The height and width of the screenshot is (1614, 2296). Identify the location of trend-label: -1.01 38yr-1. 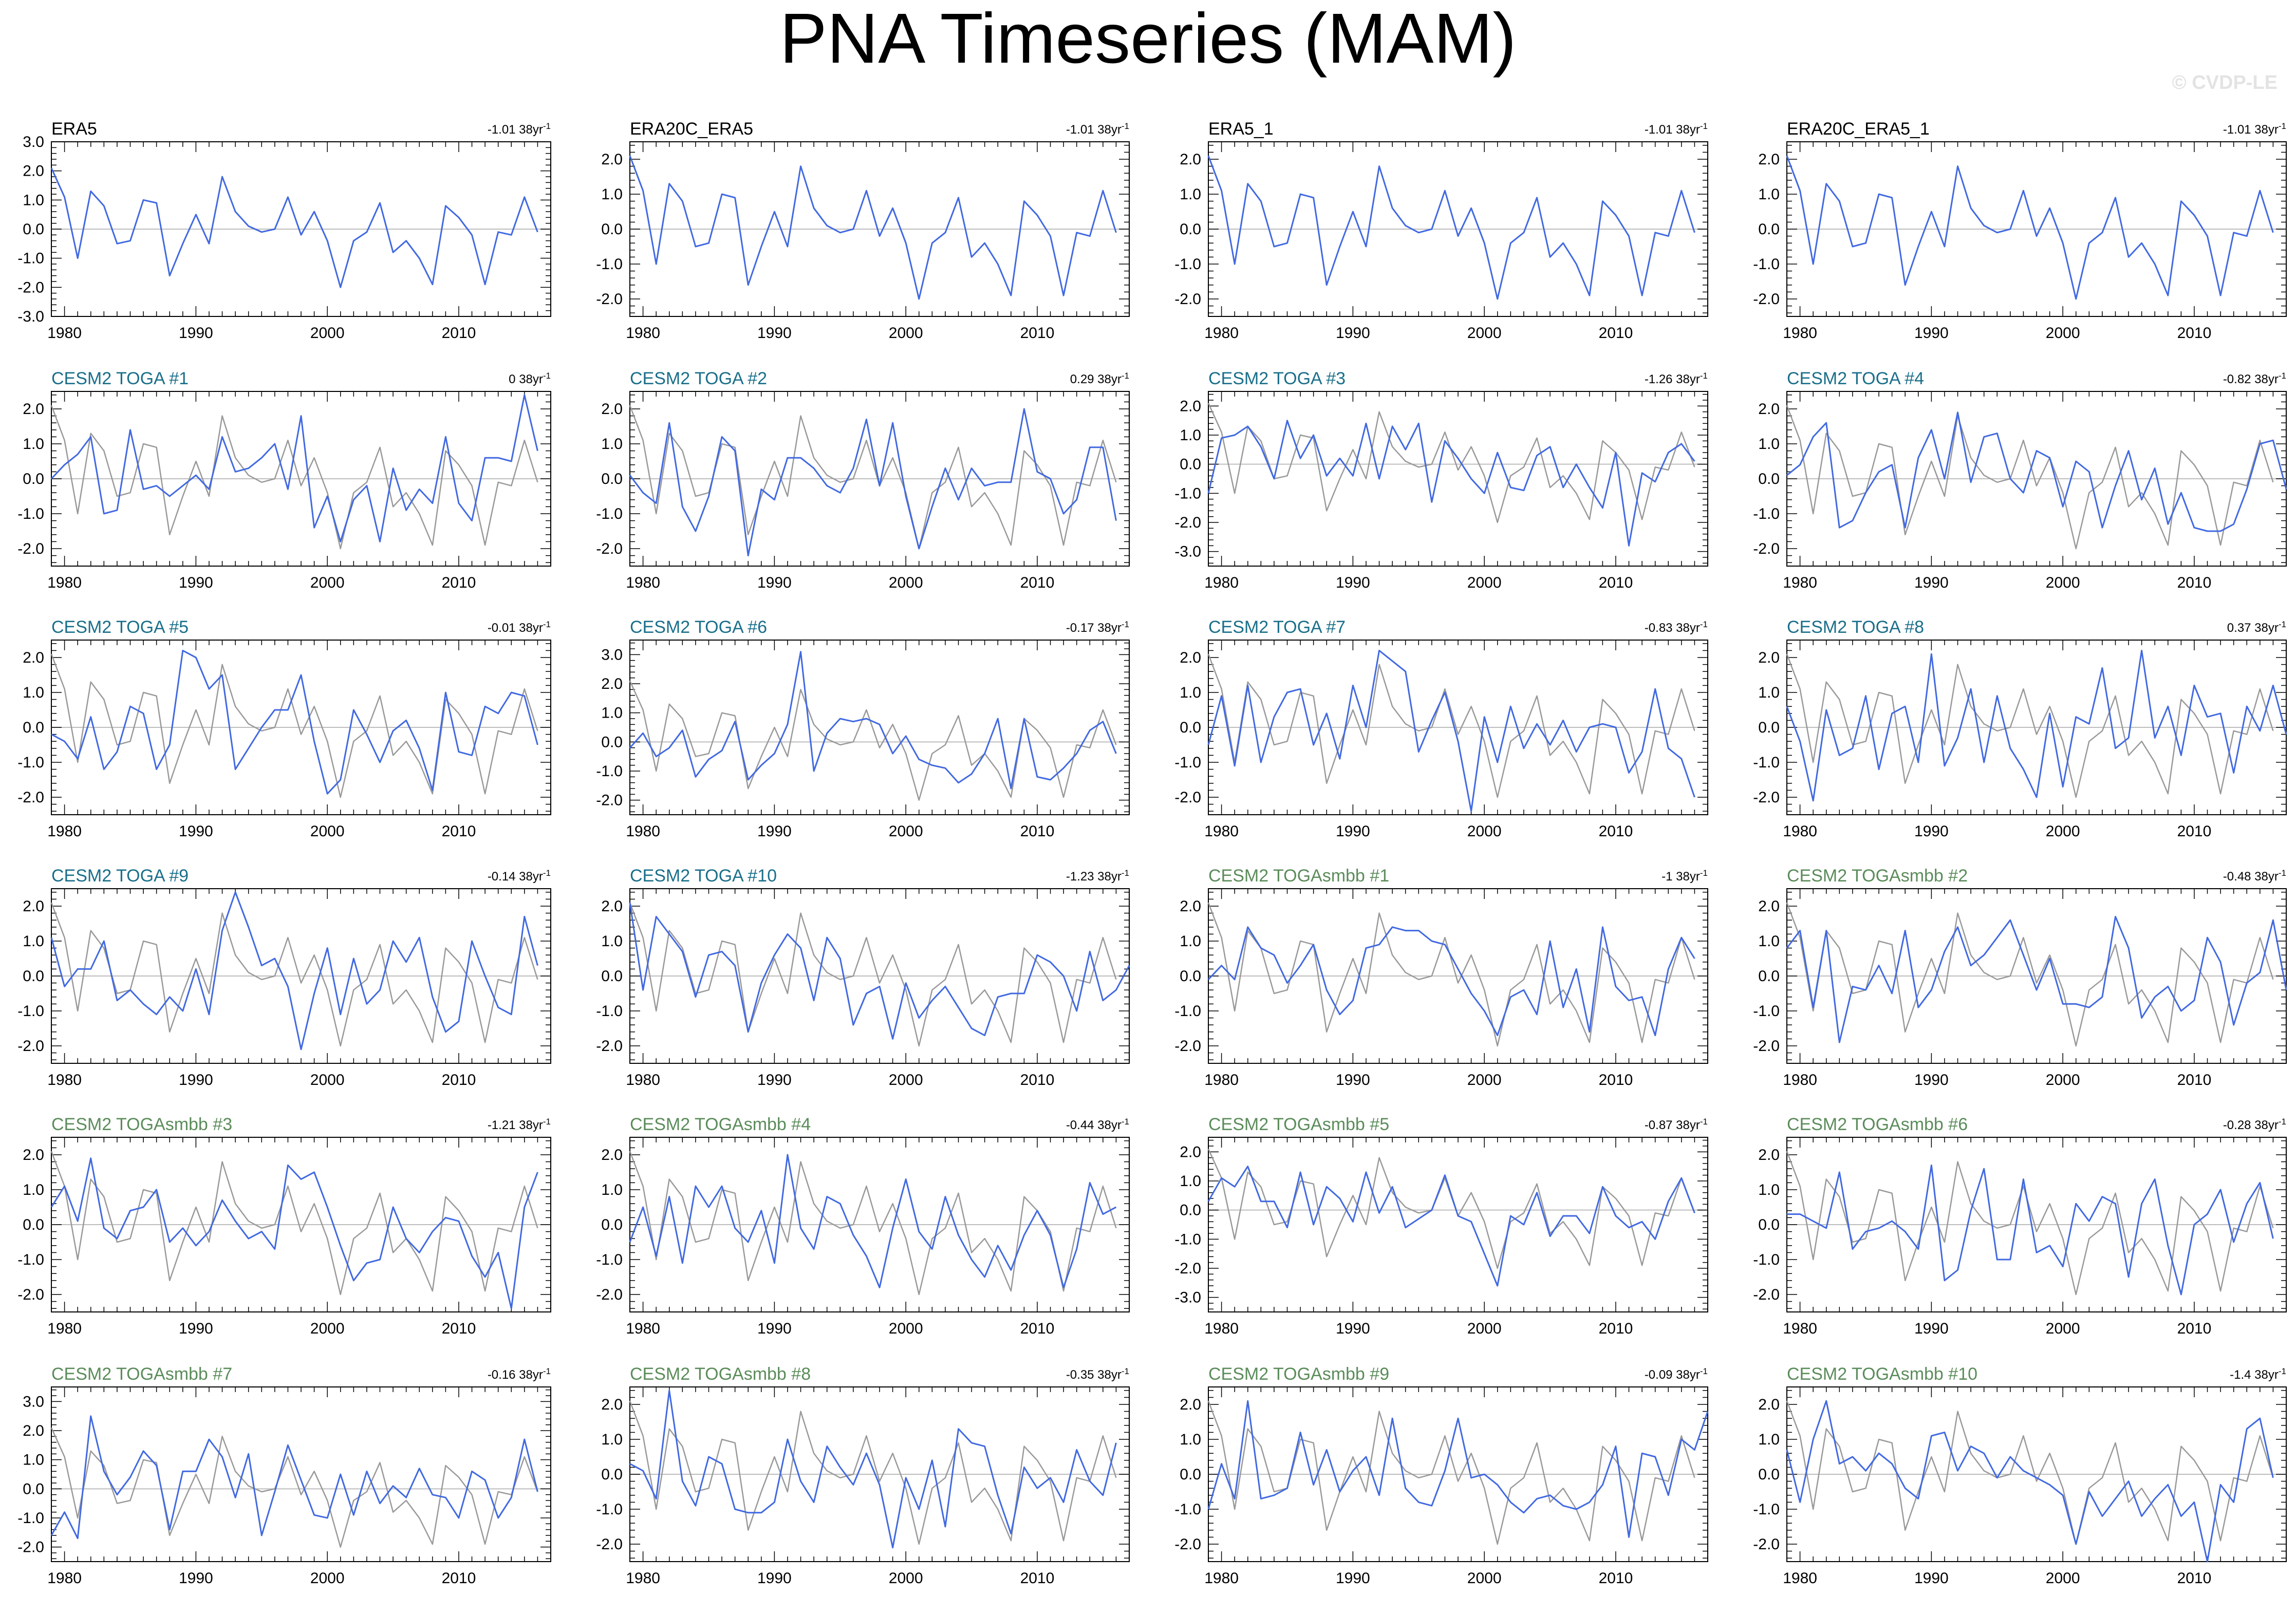
(1097, 129).